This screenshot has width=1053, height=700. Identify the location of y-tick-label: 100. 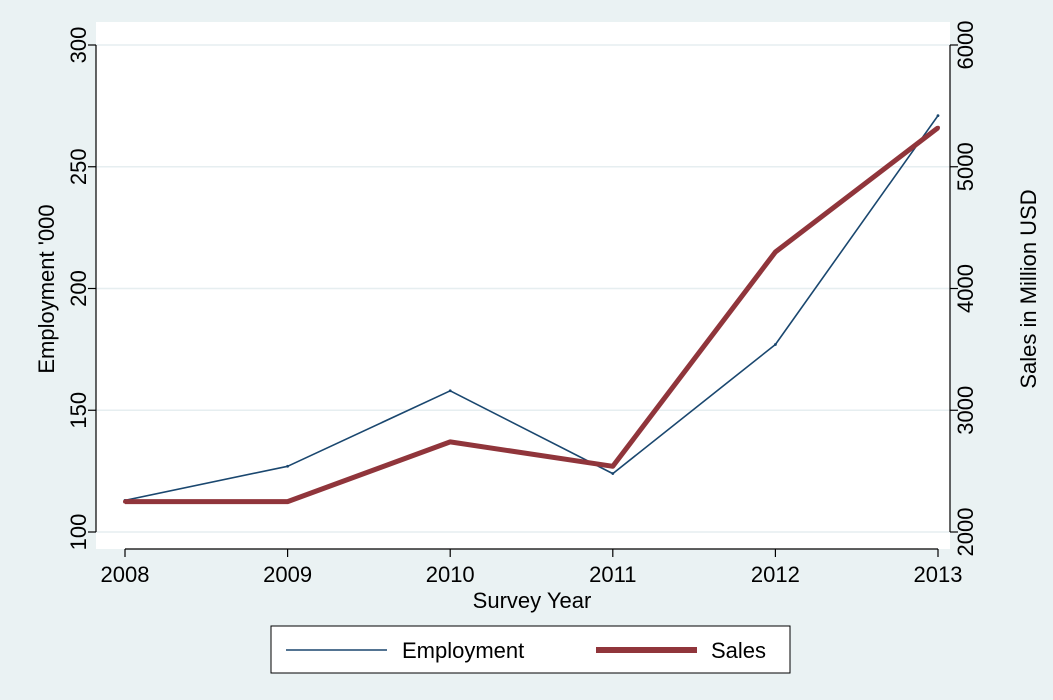
(78, 532).